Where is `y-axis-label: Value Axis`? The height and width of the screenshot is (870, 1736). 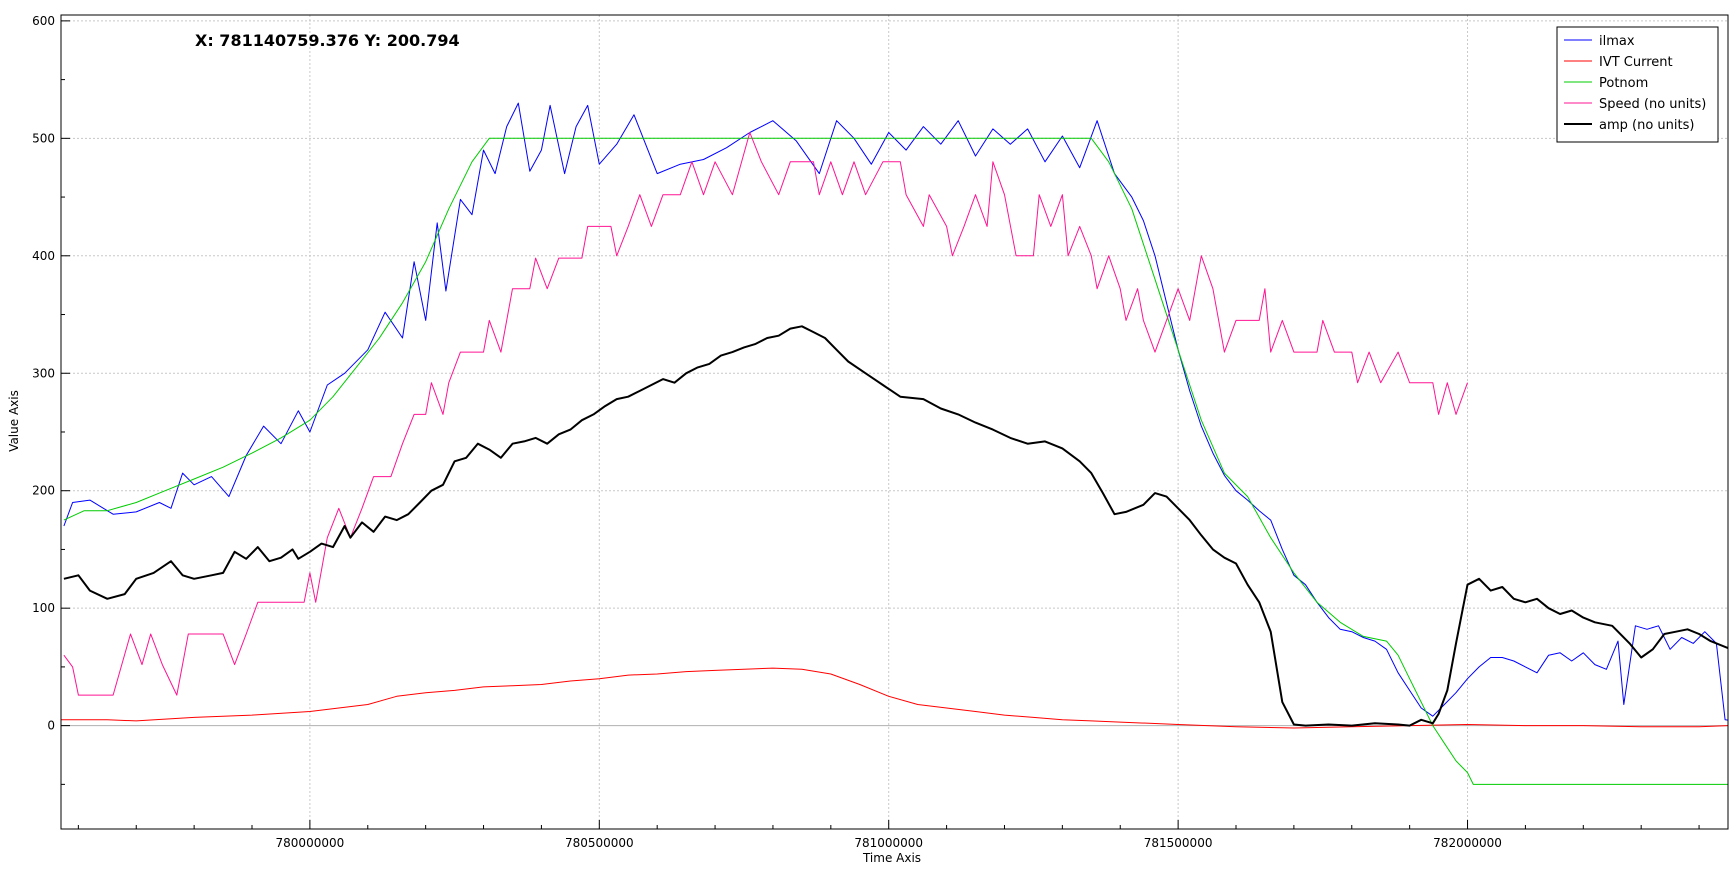
y-axis-label: Value Axis is located at coordinates (14, 421).